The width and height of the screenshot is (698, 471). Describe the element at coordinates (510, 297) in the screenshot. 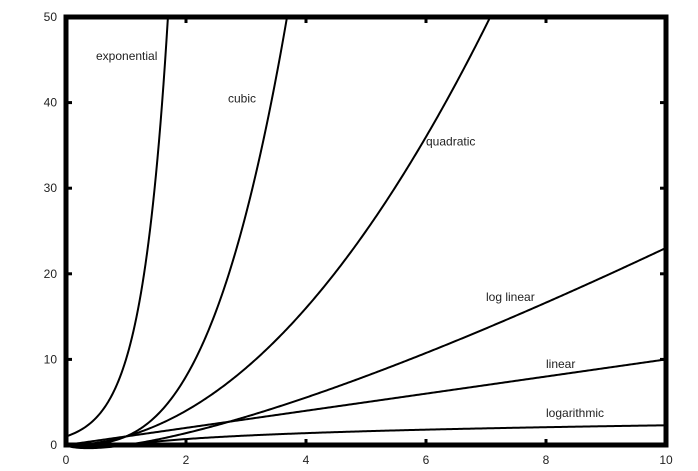

I see `label-log-linear: log linear` at that location.